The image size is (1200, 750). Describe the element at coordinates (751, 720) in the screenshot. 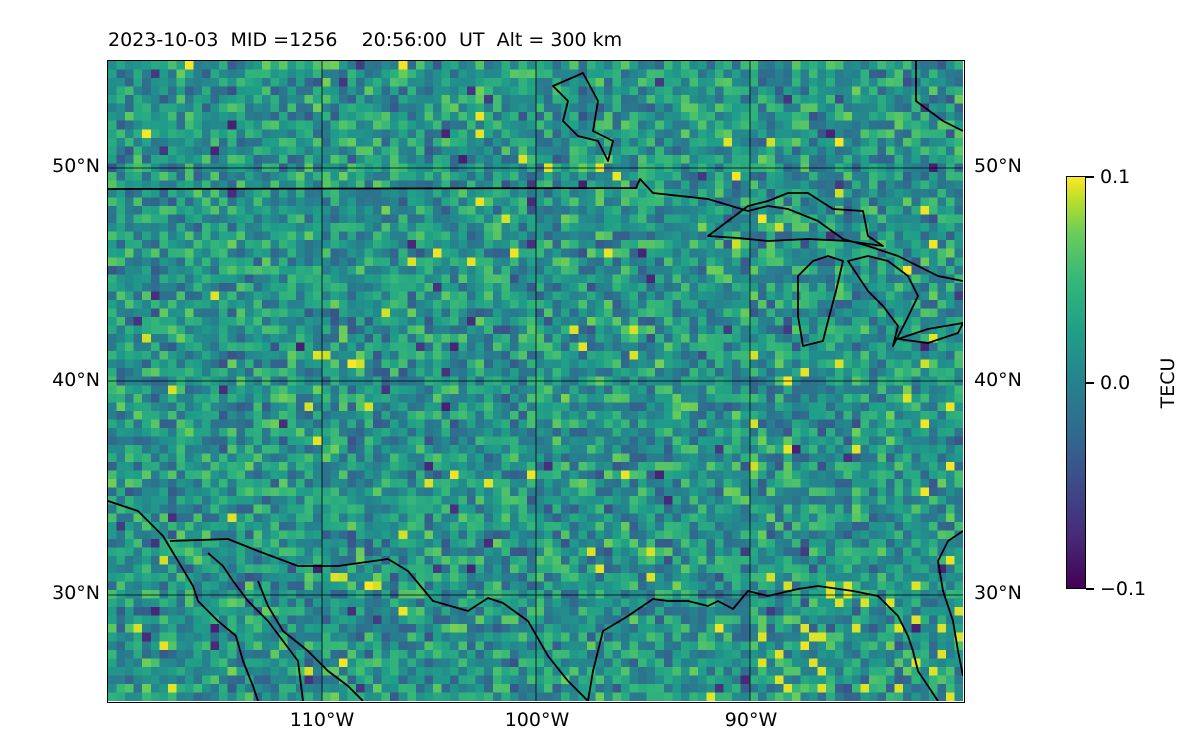

I see `lon-label-90w: 90°W` at that location.